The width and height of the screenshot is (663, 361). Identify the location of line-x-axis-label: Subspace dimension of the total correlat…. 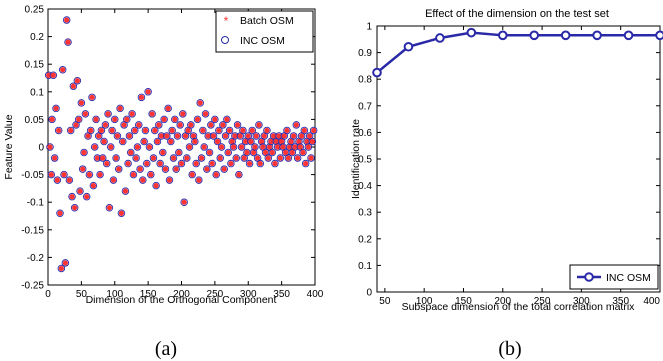
(519, 307).